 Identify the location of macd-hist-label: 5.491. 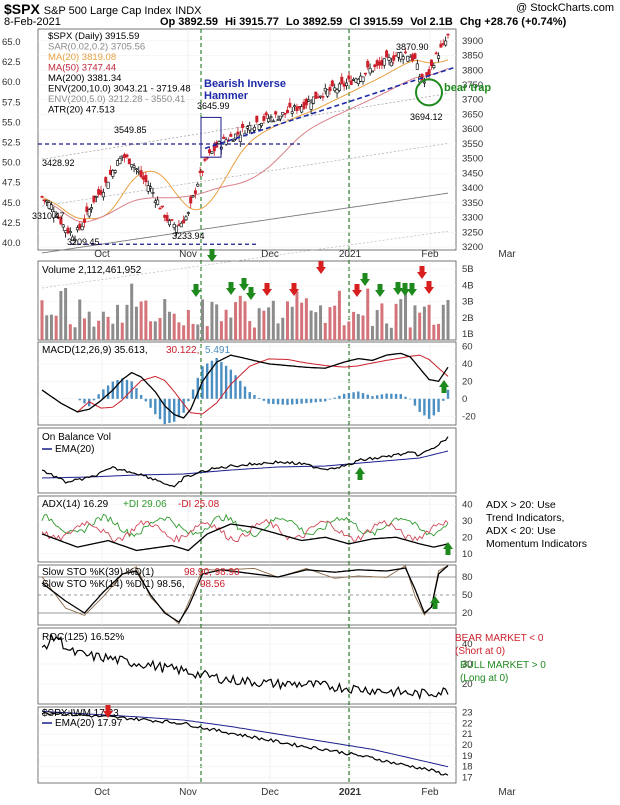
(217, 350).